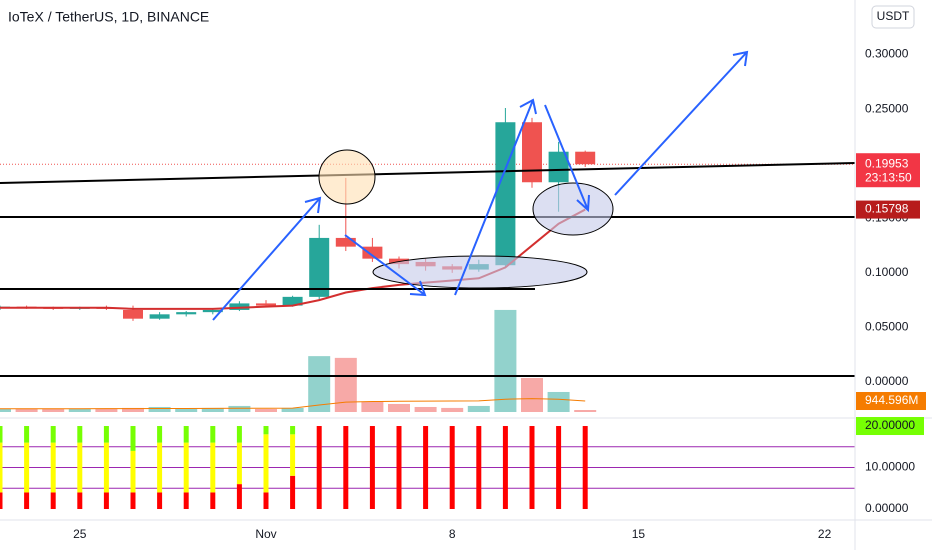  Describe the element at coordinates (108, 17) in the screenshot. I see `chart-title: IoTeX / TetherUS, 1D, BINANCE` at that location.